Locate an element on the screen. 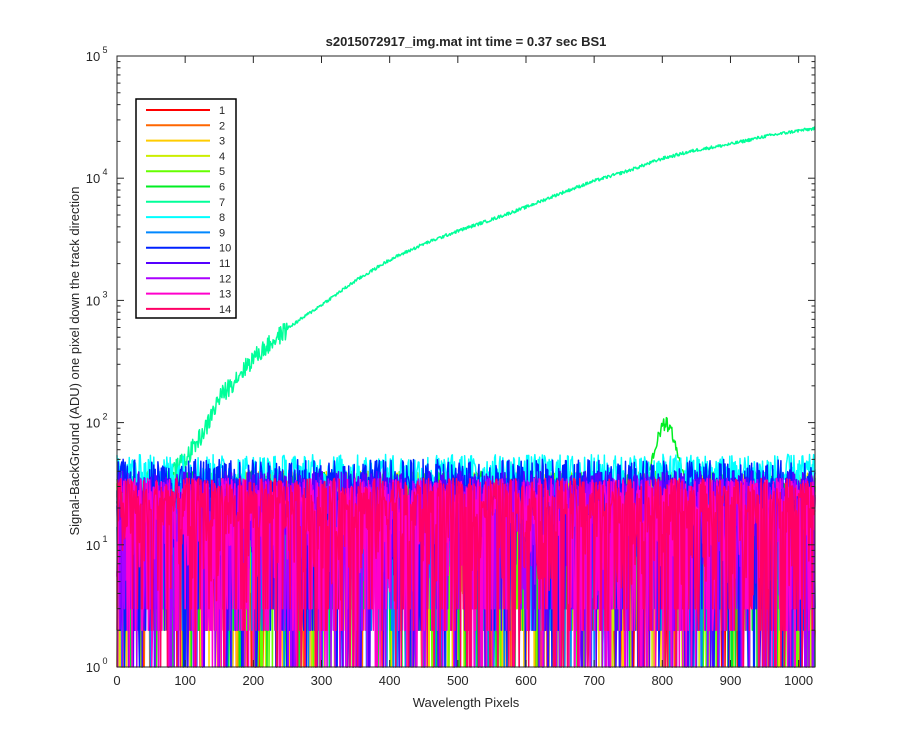 The width and height of the screenshot is (900, 755). legend-label-5: 5 is located at coordinates (222, 172).